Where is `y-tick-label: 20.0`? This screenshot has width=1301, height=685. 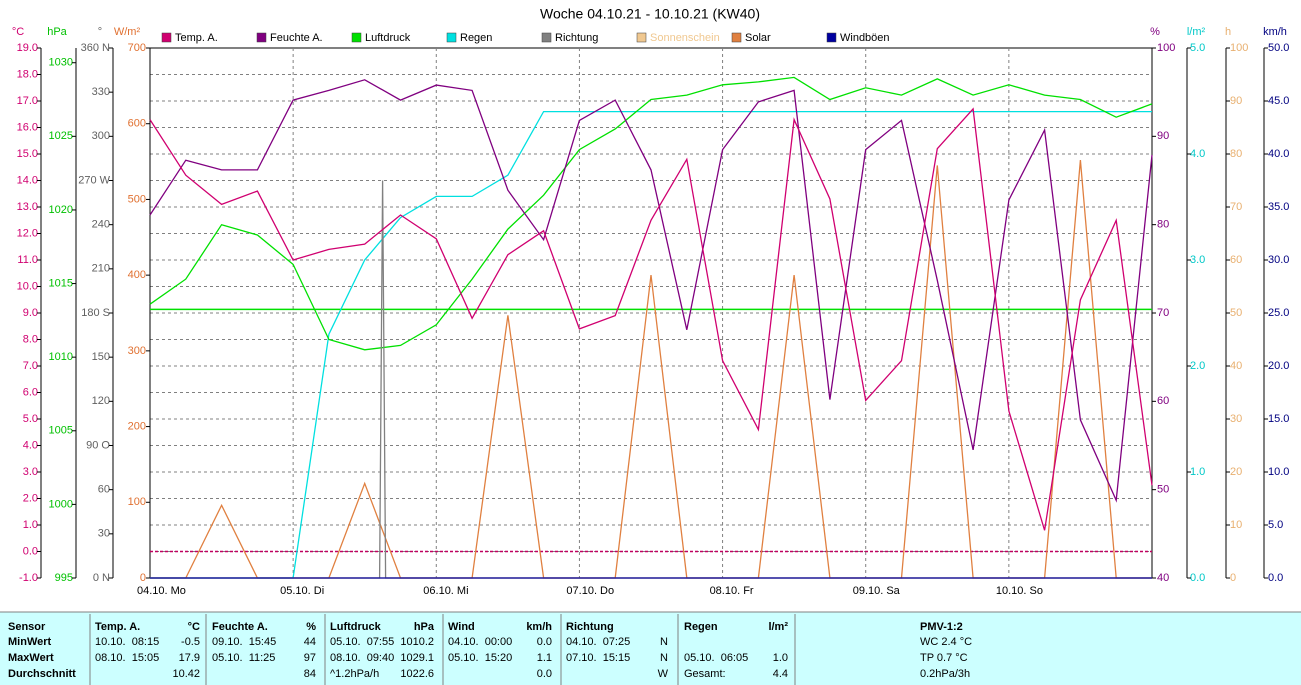
y-tick-label: 20.0 is located at coordinates (1278, 366).